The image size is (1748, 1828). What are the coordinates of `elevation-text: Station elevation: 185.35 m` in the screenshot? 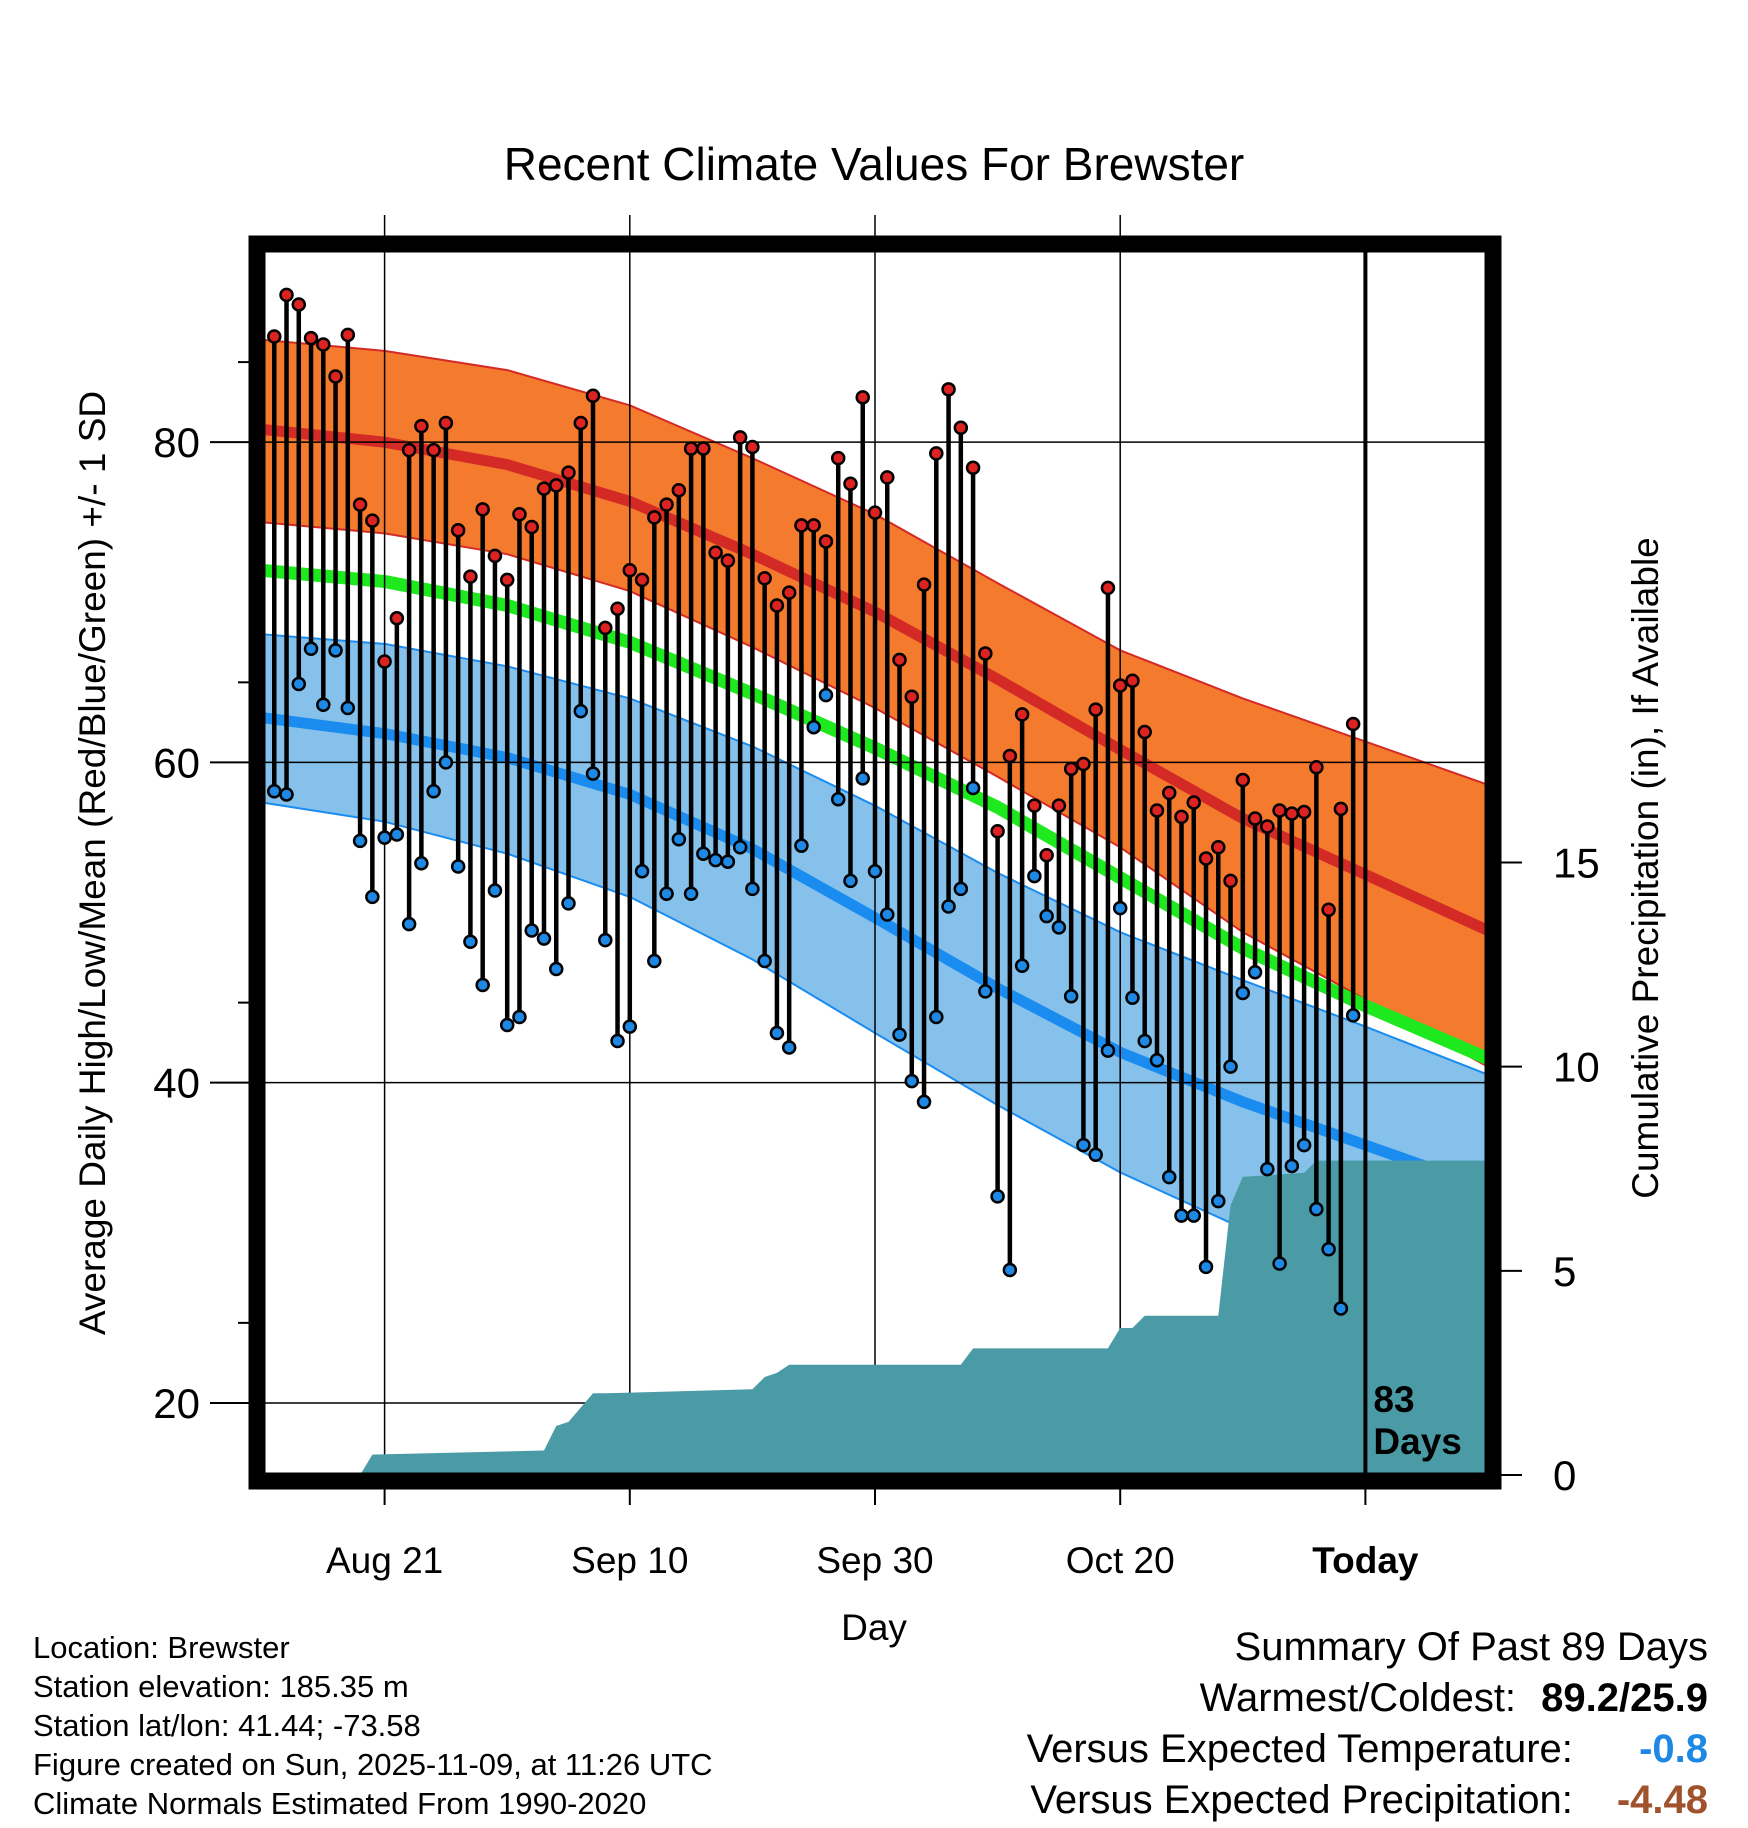 It's located at (221, 1686).